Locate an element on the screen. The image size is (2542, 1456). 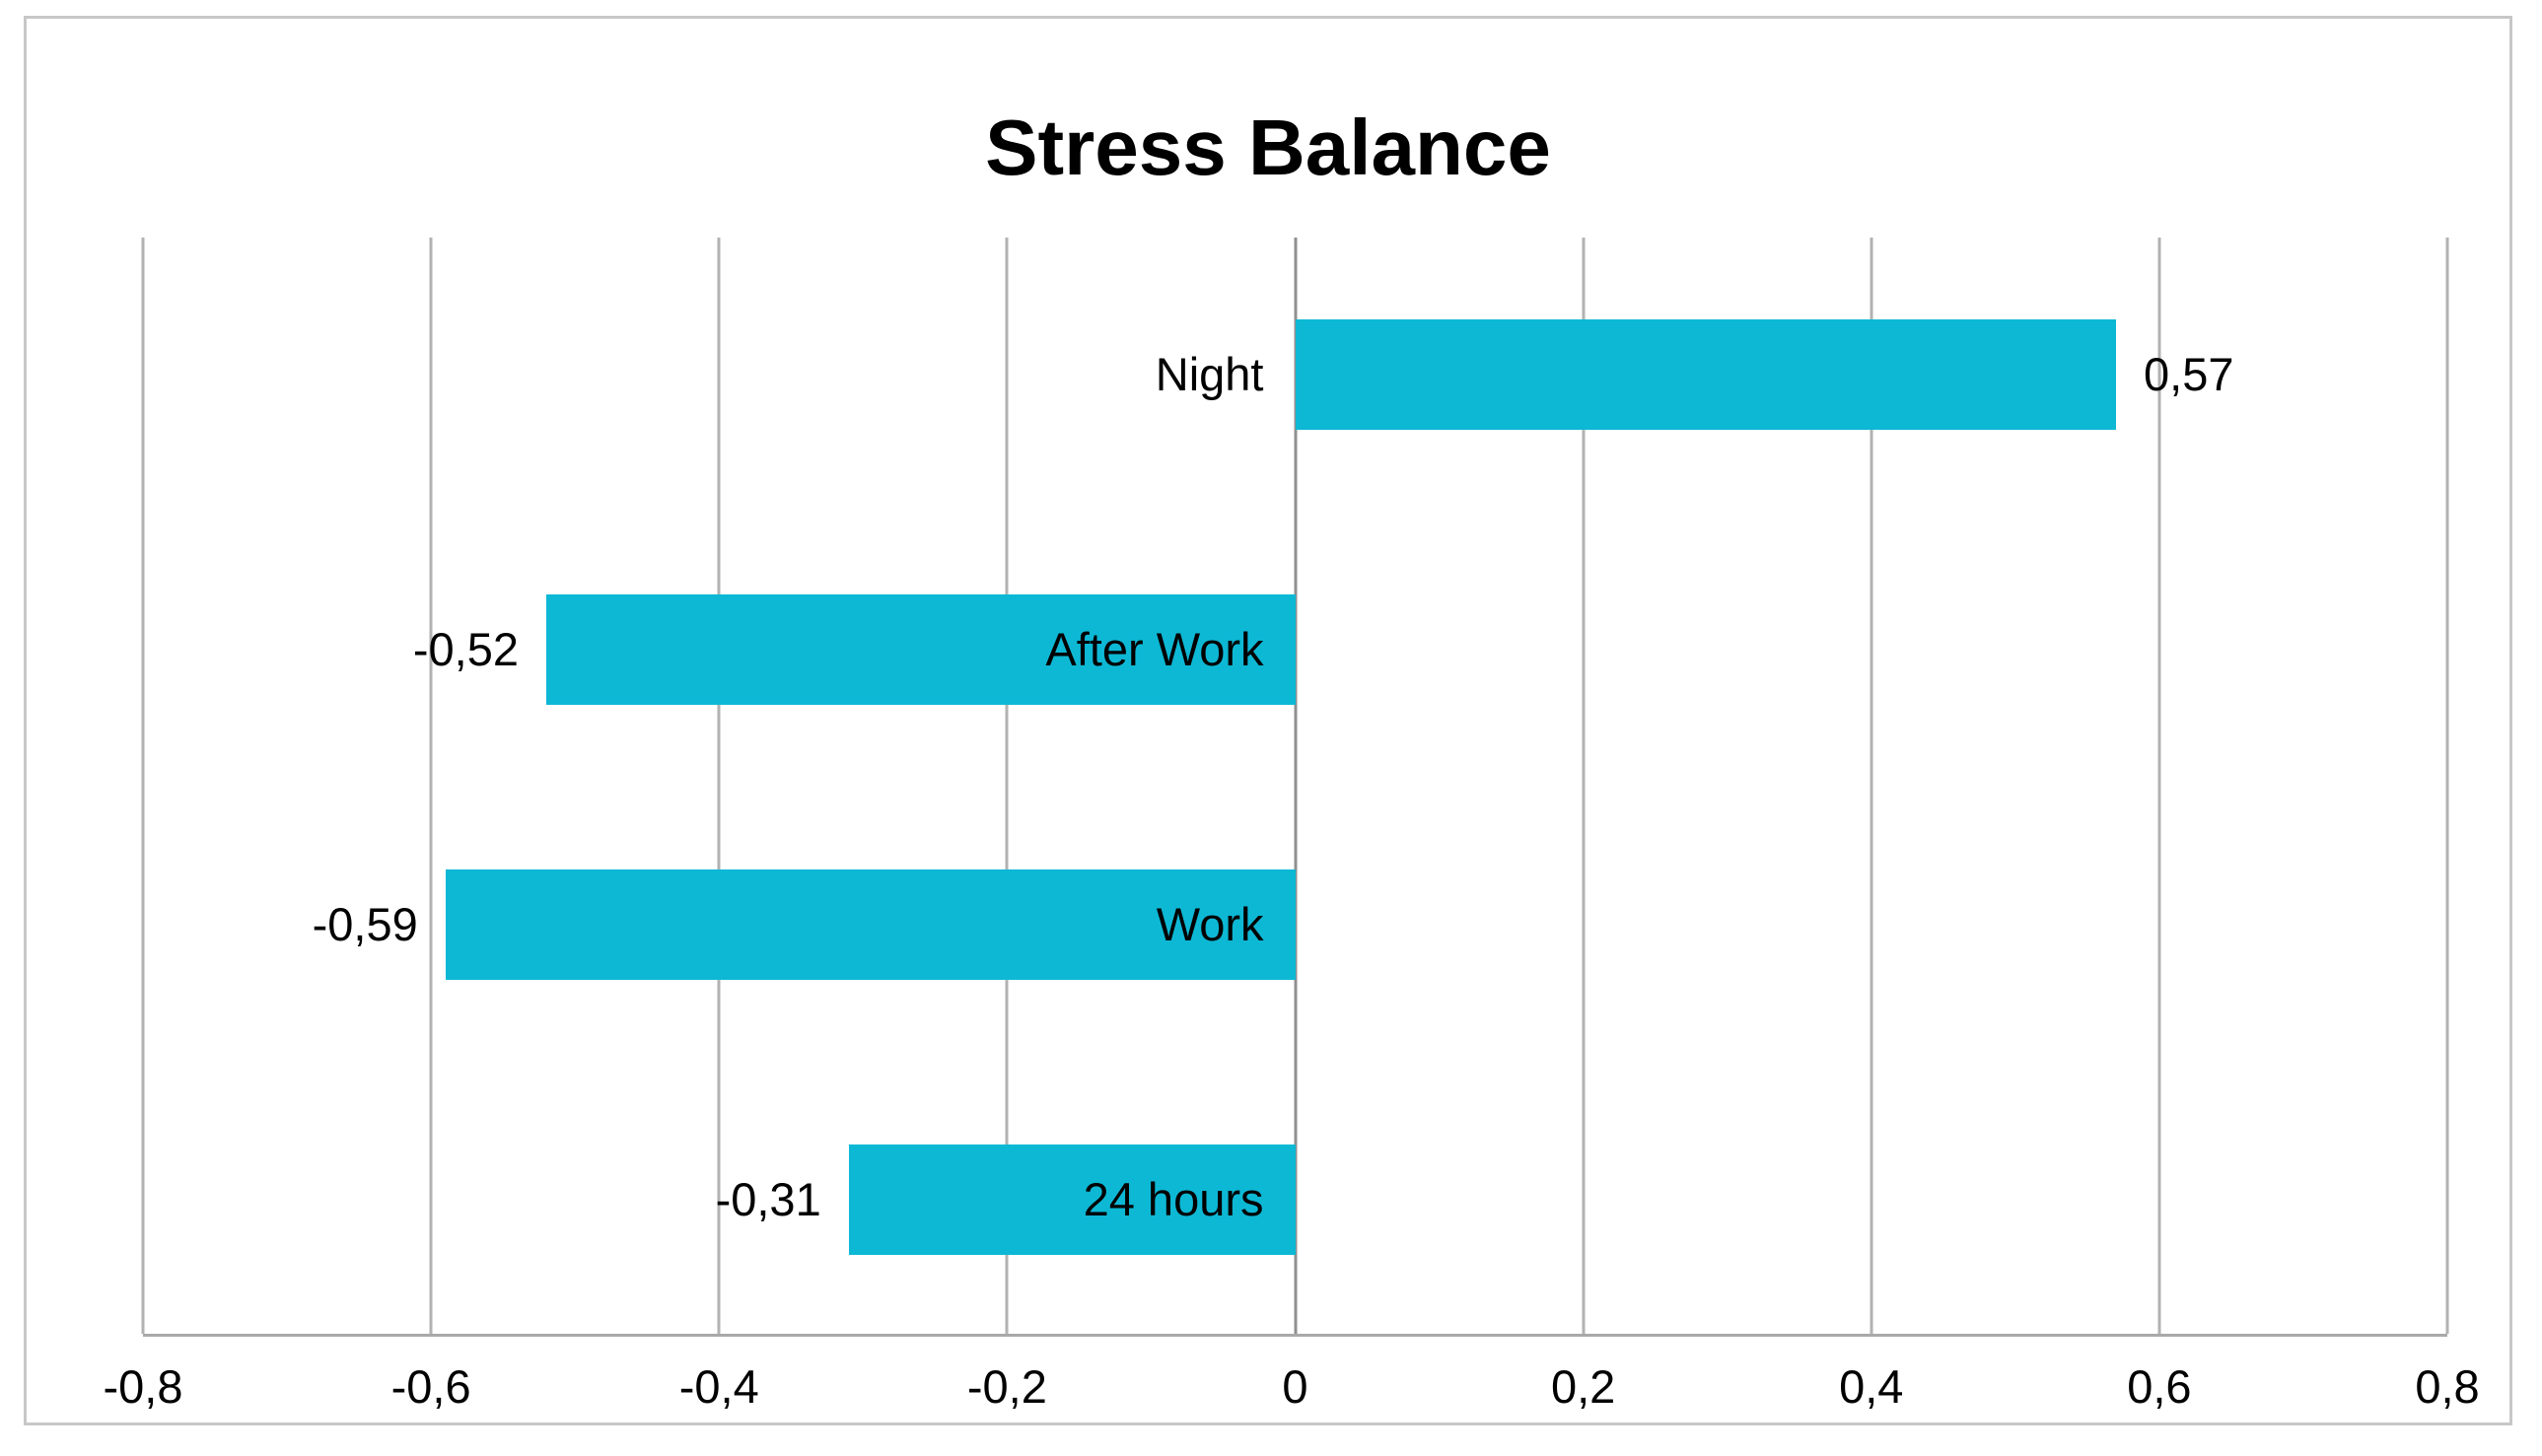
gridline--0,6 is located at coordinates (431, 786).